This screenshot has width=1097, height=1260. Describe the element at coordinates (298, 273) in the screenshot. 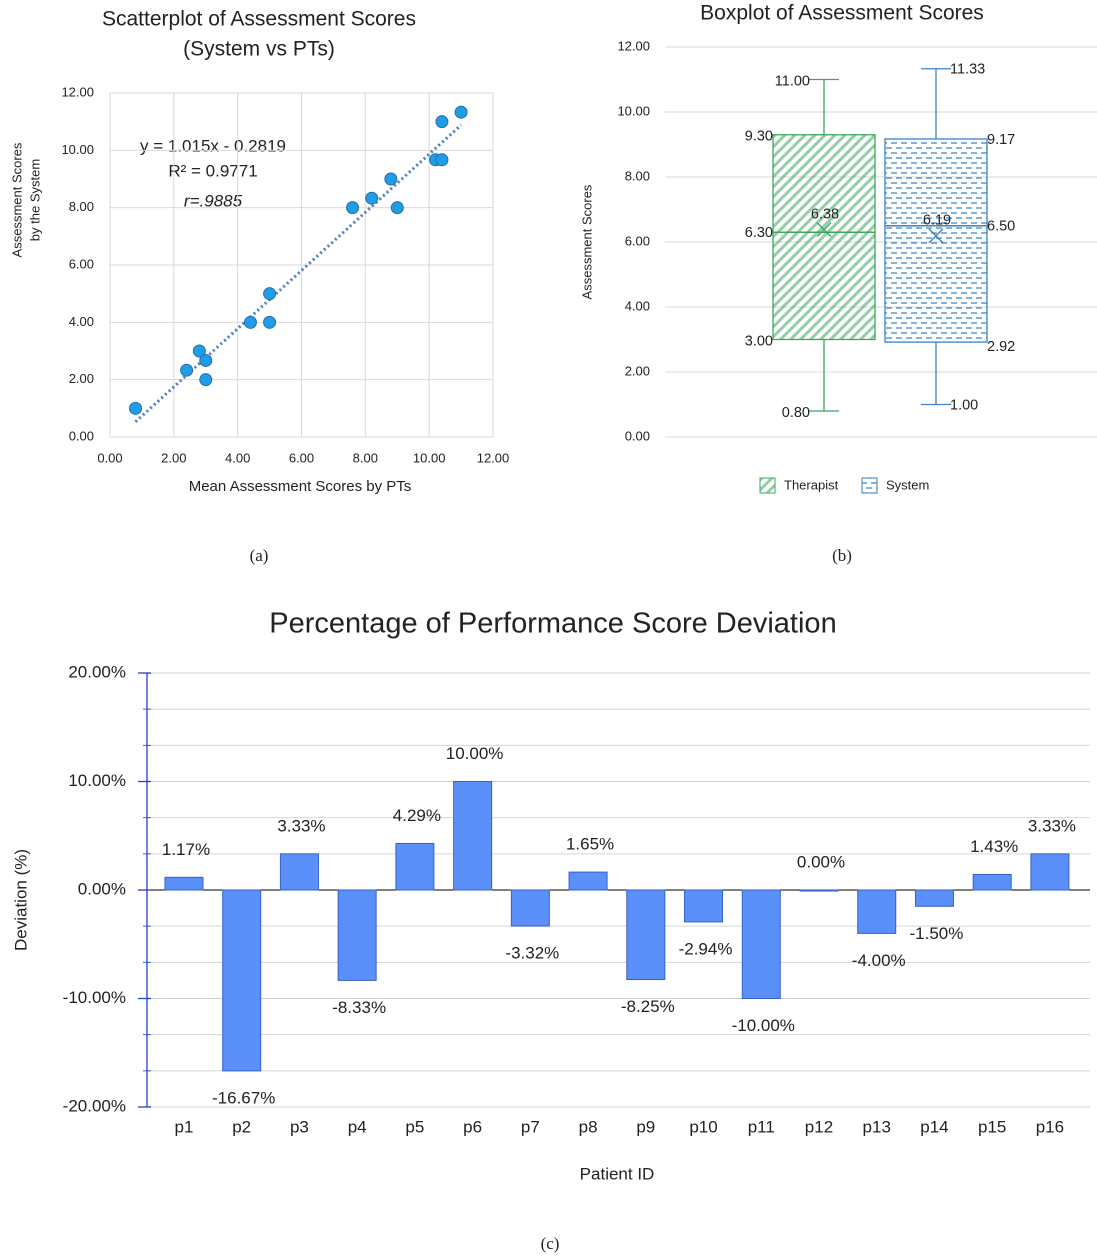

I see `trendline` at that location.